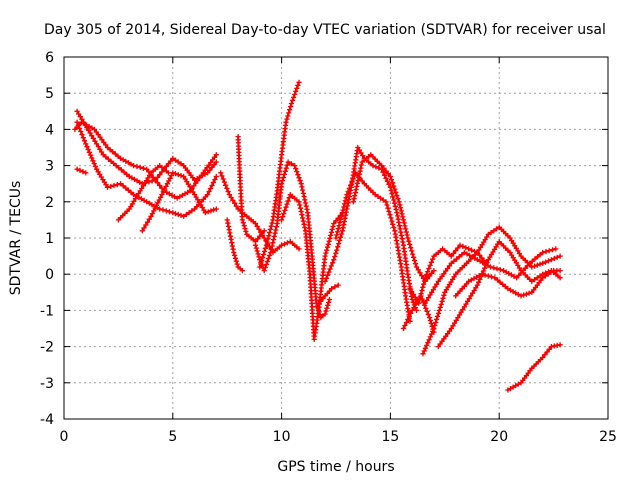  Describe the element at coordinates (47, 311) in the screenshot. I see `y-tick-label: -1` at that location.